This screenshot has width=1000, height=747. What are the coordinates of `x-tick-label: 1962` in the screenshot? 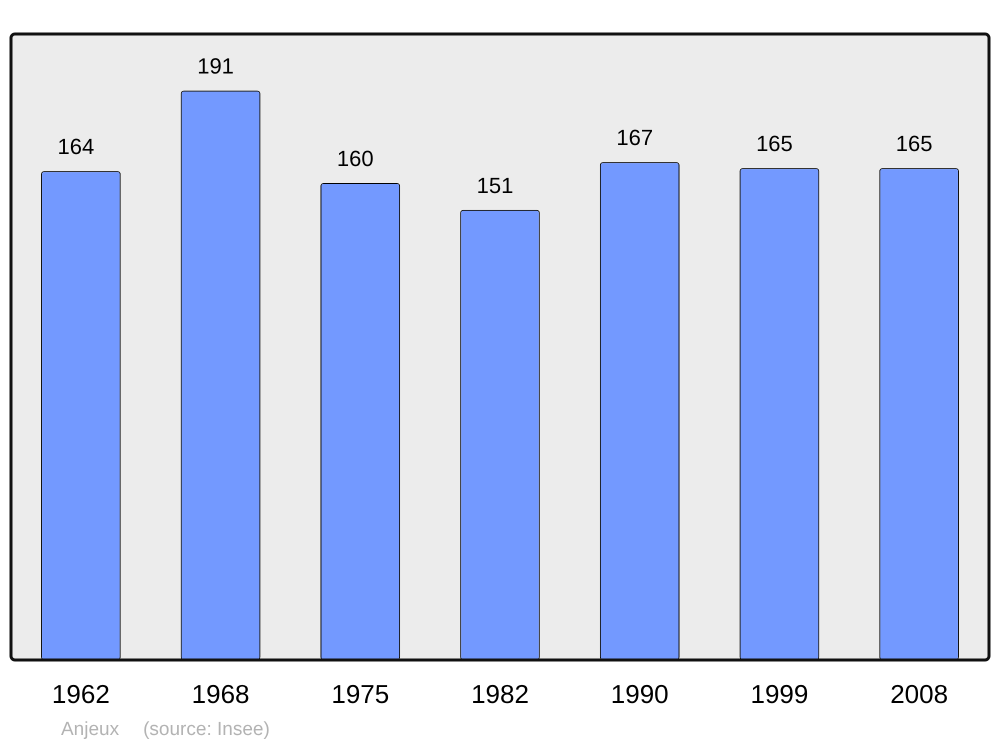 It's located at (81, 693).